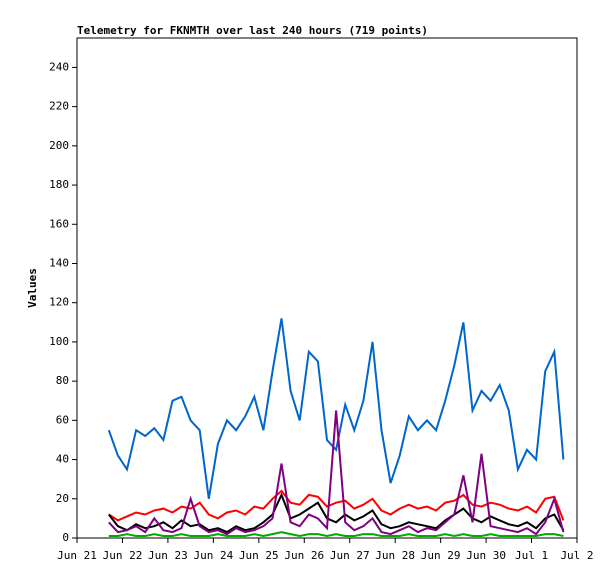  Describe the element at coordinates (62, 498) in the screenshot. I see `y-tick-label: 20` at that location.